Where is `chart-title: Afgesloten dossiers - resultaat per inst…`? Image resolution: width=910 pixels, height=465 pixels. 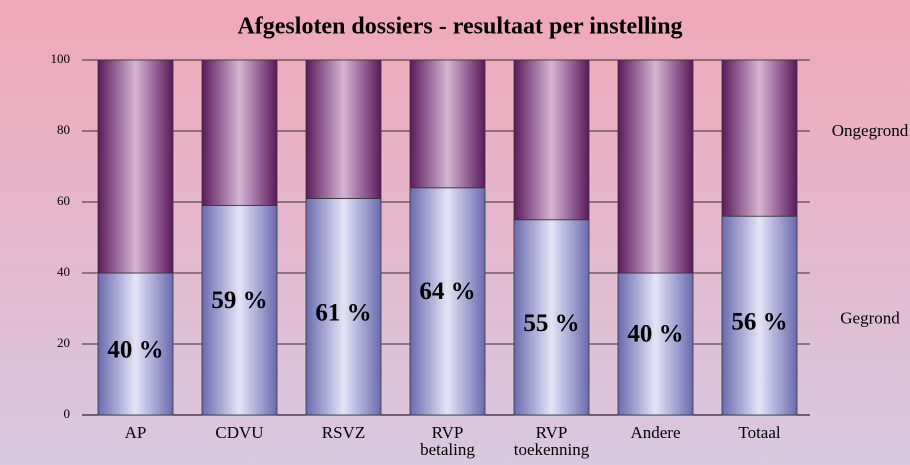 chart-title: Afgesloten dossiers - resultaat per inst… is located at coordinates (459, 27).